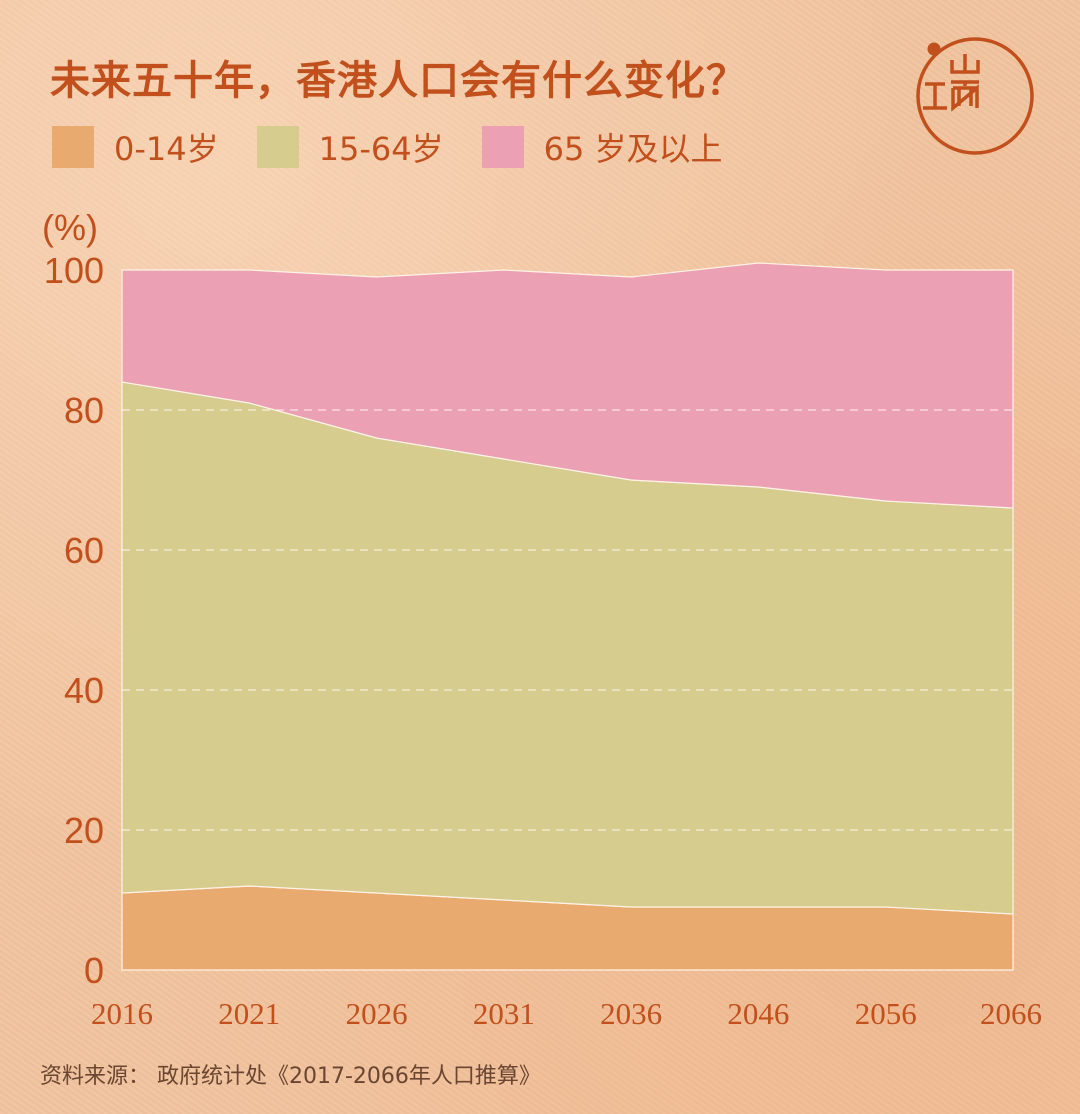  I want to click on x-tick-label: 2031, so click(504, 1013).